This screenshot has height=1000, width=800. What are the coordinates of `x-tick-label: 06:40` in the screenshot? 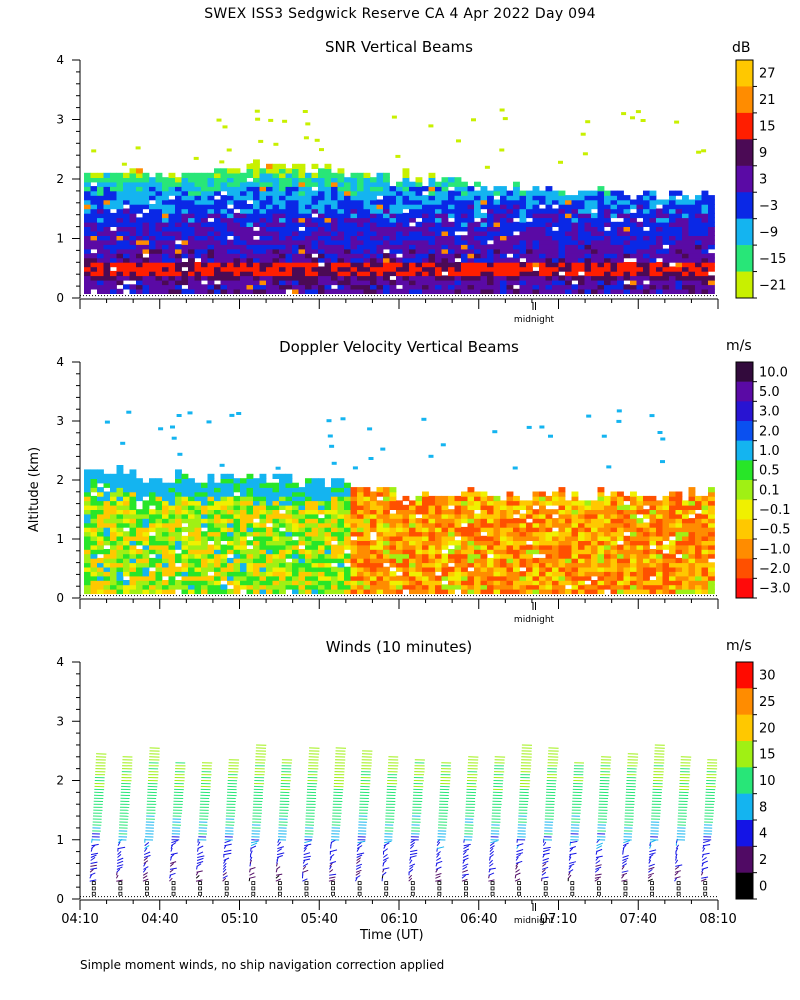 It's located at (478, 919).